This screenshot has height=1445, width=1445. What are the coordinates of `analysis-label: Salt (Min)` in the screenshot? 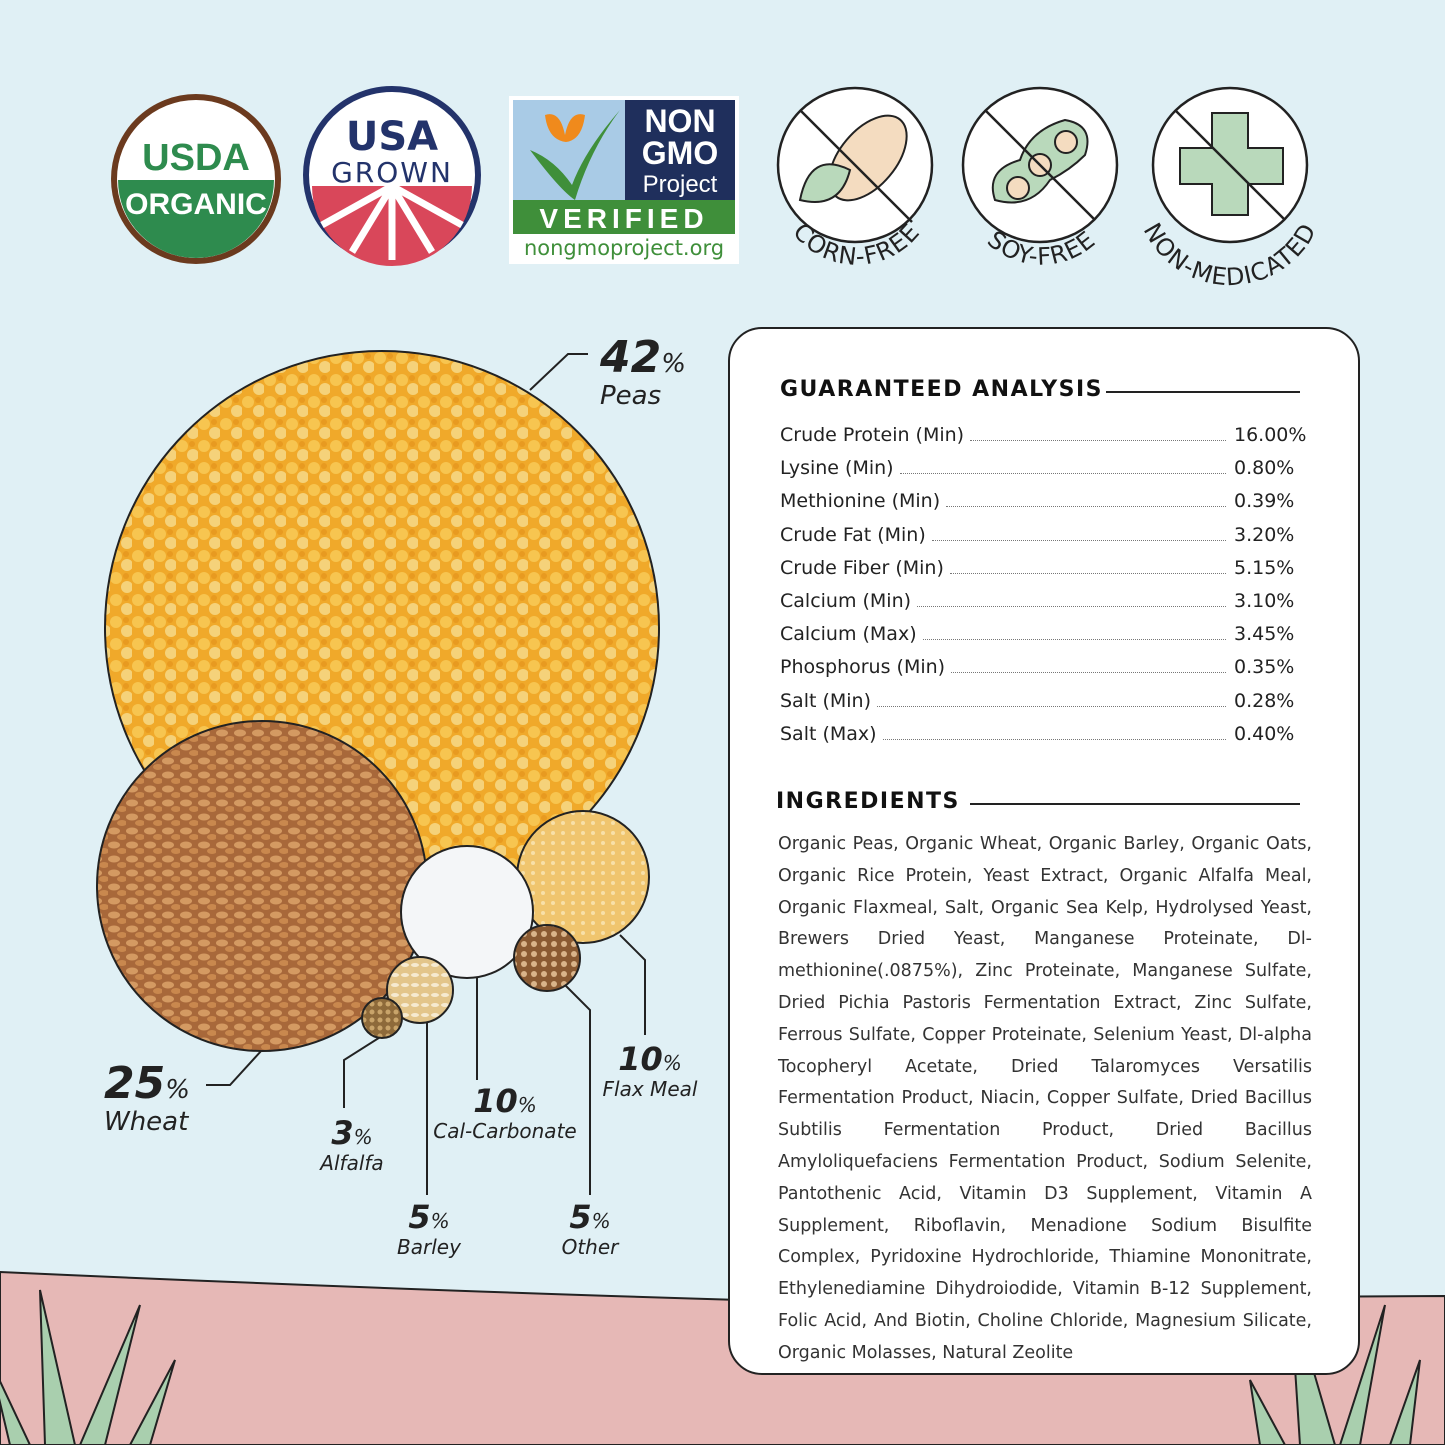 It's located at (826, 700).